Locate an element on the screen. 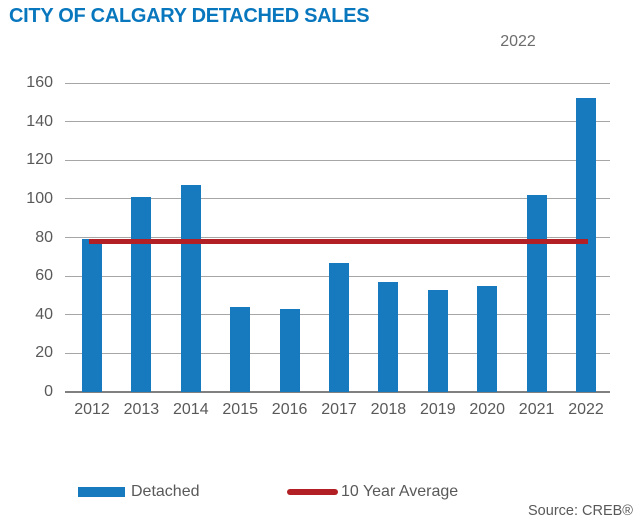 This screenshot has width=641, height=528. y-tick-label-80: 80 is located at coordinates (44, 237).